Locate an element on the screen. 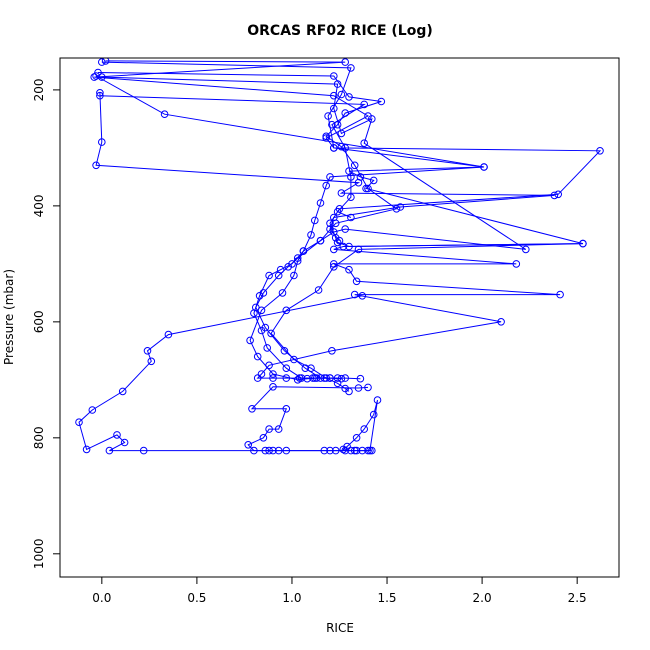  series-line is located at coordinates (228, 373).